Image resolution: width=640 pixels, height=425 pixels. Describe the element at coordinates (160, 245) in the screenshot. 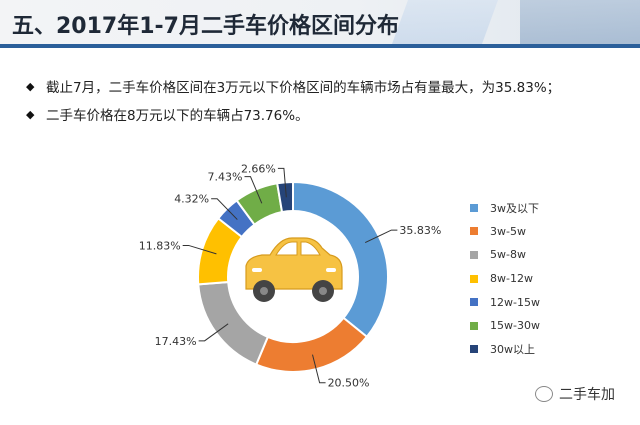

I see `data-label: 11.83%` at that location.